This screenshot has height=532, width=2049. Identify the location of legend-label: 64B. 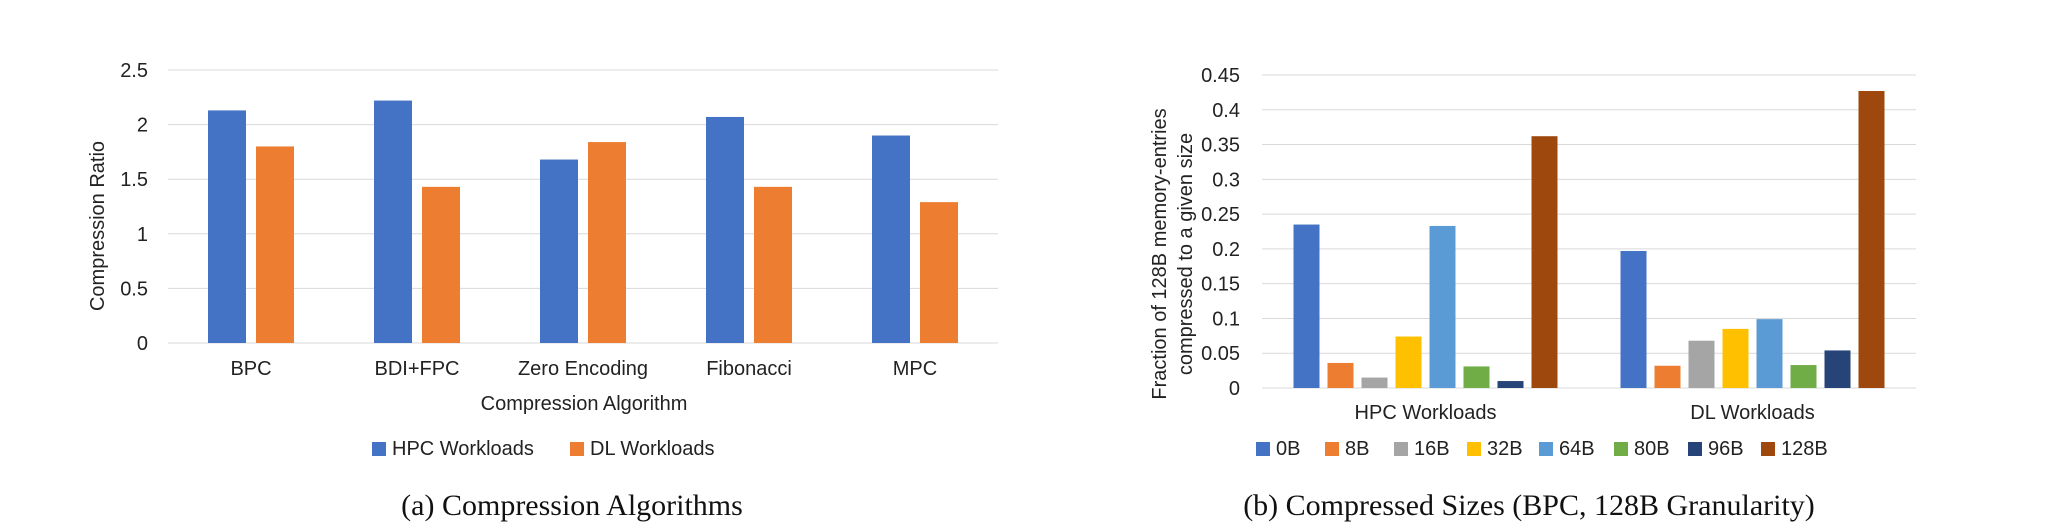
(1577, 449).